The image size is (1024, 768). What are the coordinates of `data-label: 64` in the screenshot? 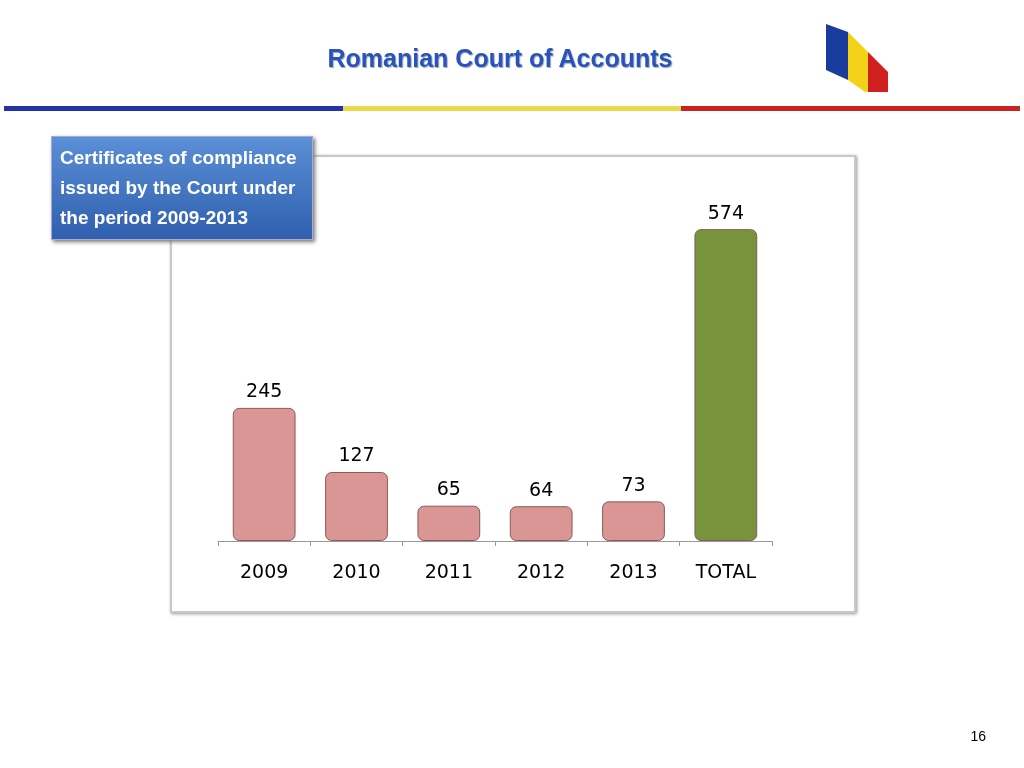 It's located at (541, 488).